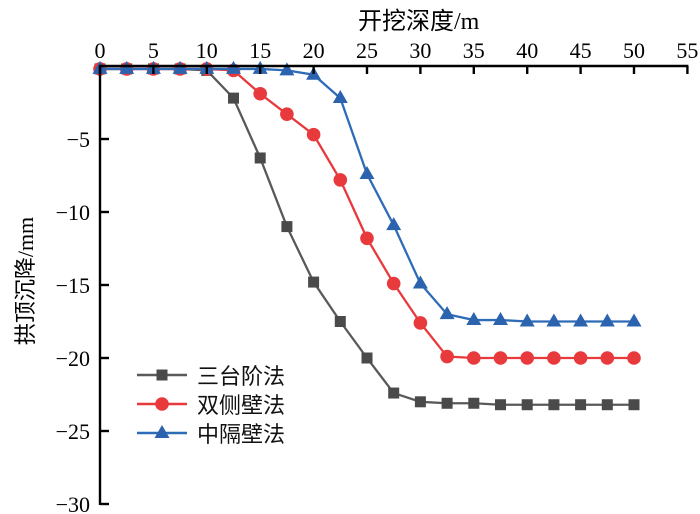  I want to click on y-tick-label: −15, so click(73, 285).